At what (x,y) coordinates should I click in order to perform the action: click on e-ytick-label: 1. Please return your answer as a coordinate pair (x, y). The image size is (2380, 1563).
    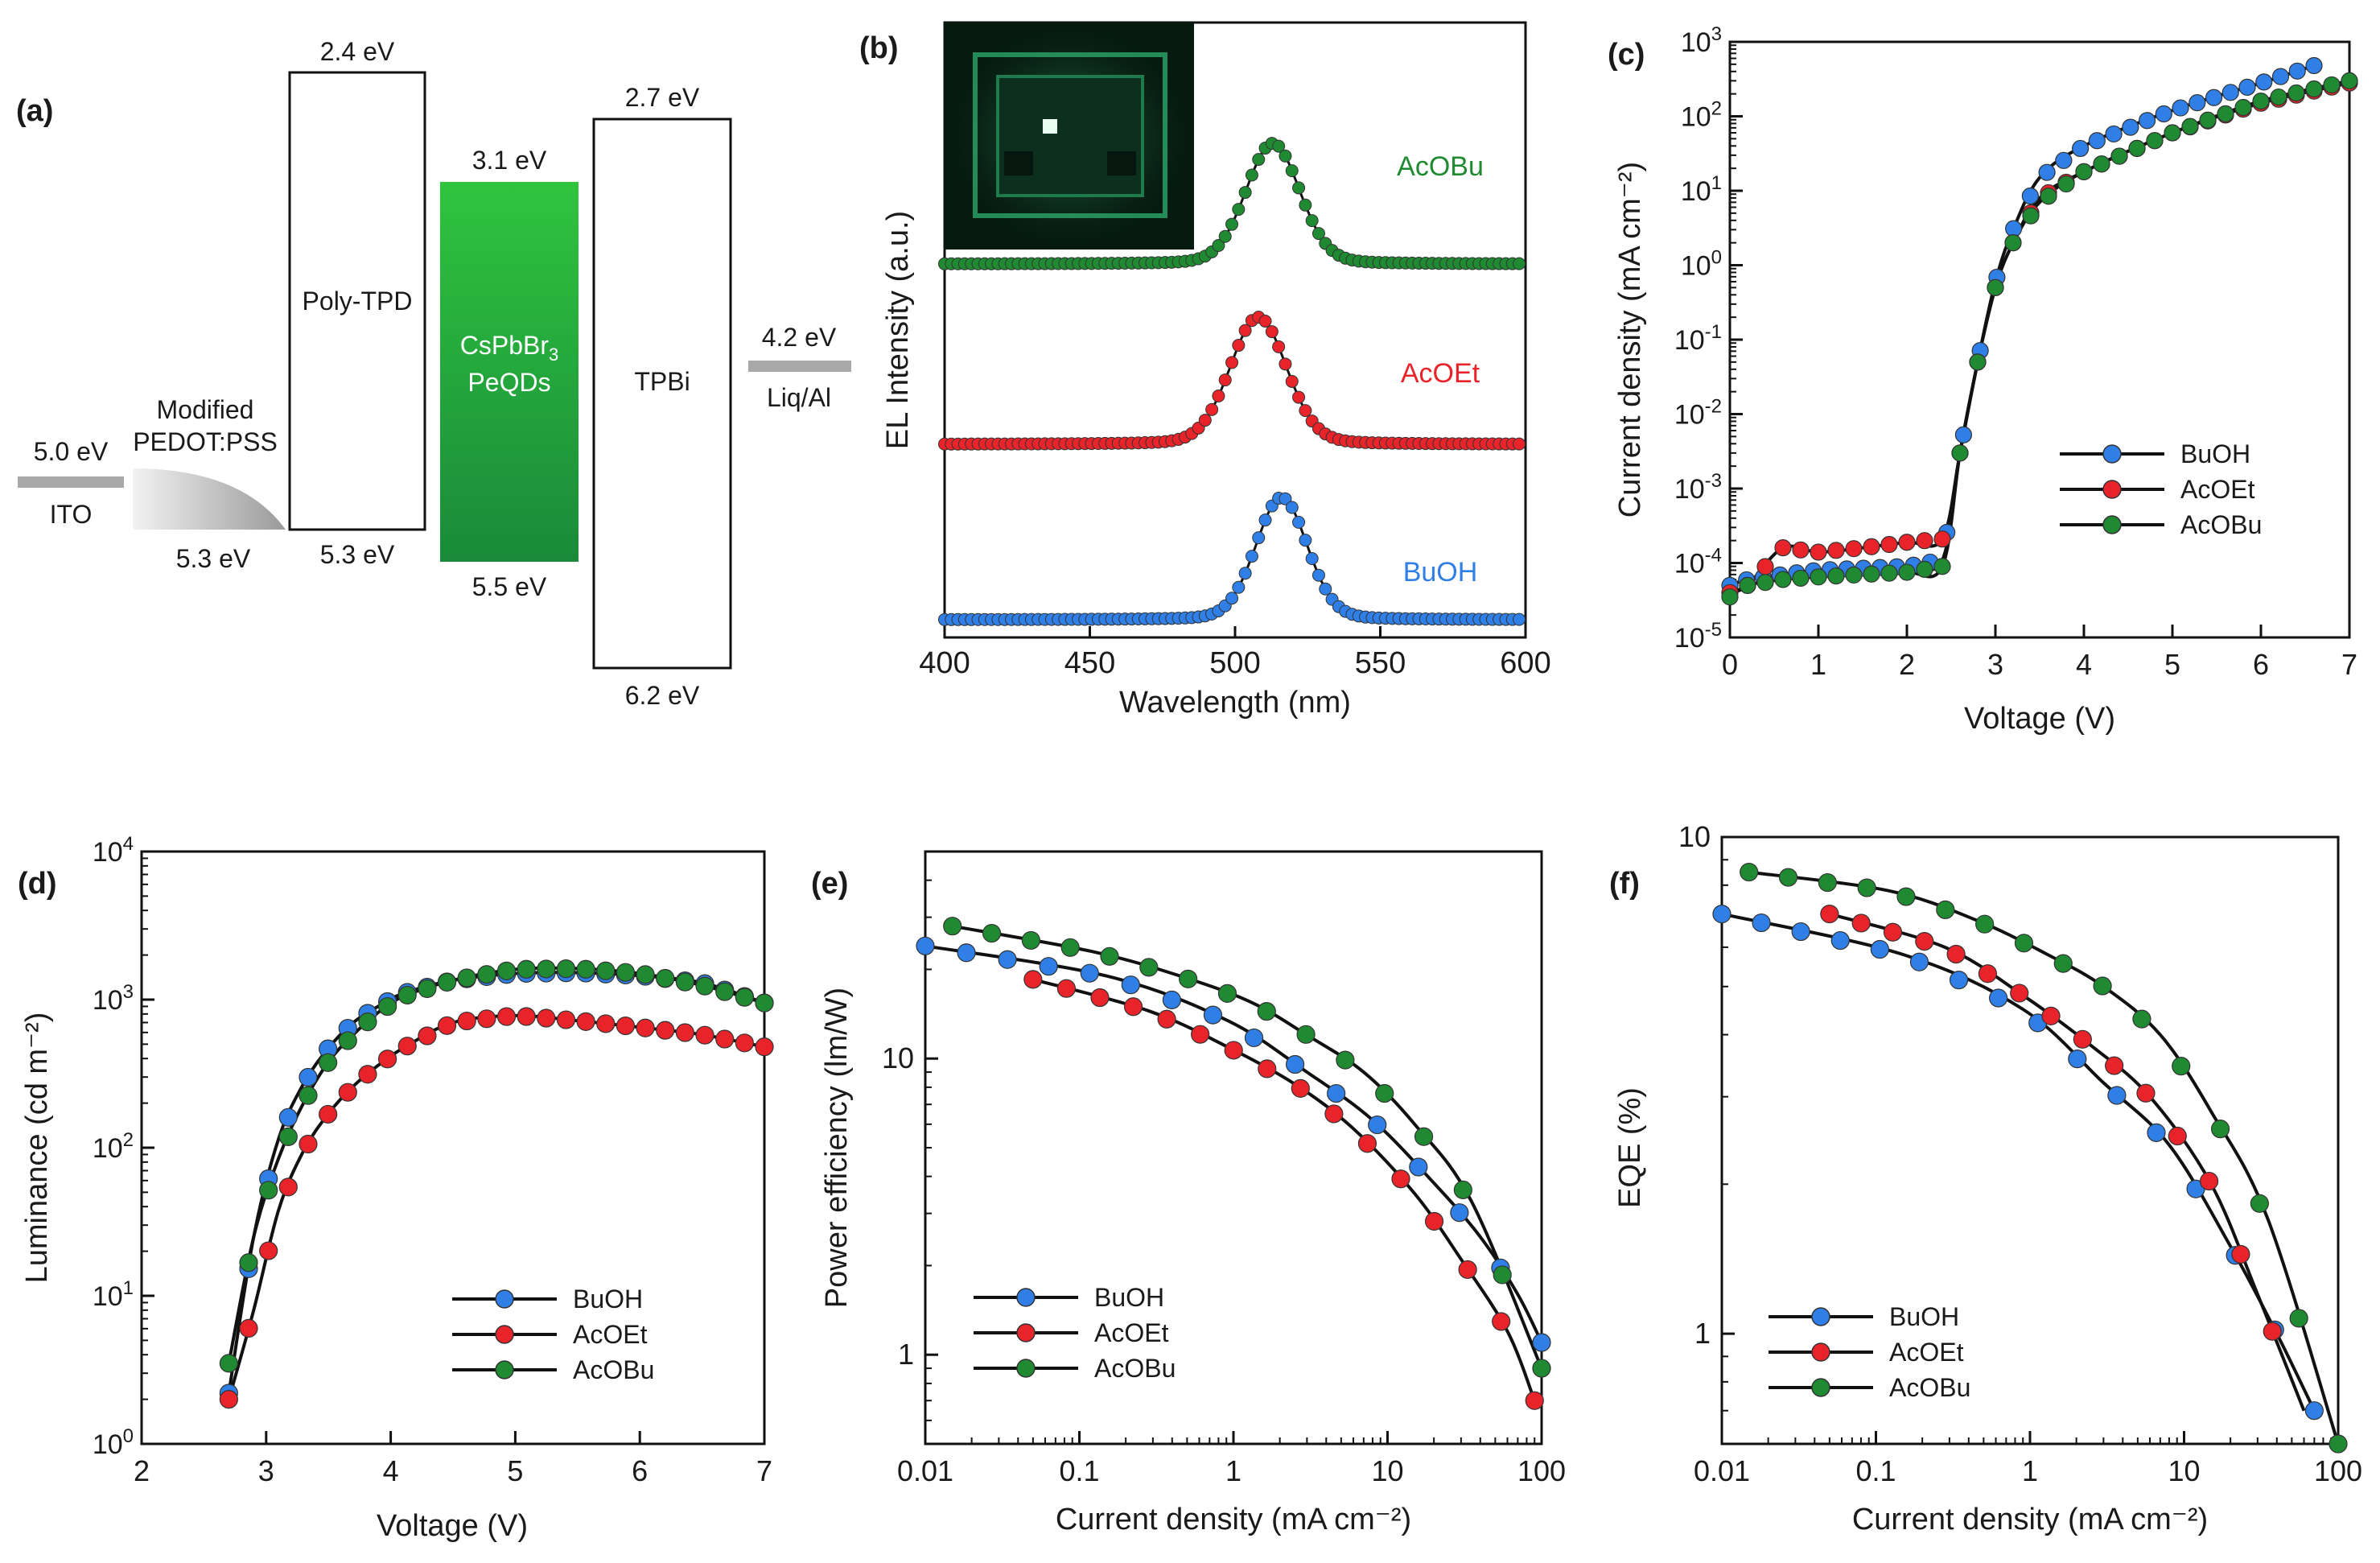
    Looking at the image, I should click on (906, 1355).